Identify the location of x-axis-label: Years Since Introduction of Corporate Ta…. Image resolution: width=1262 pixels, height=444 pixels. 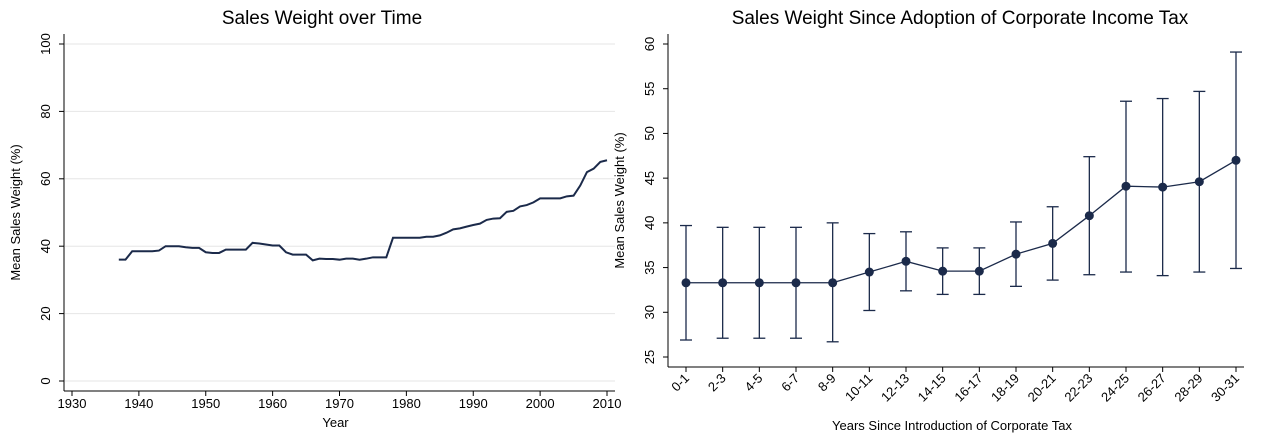
(952, 425).